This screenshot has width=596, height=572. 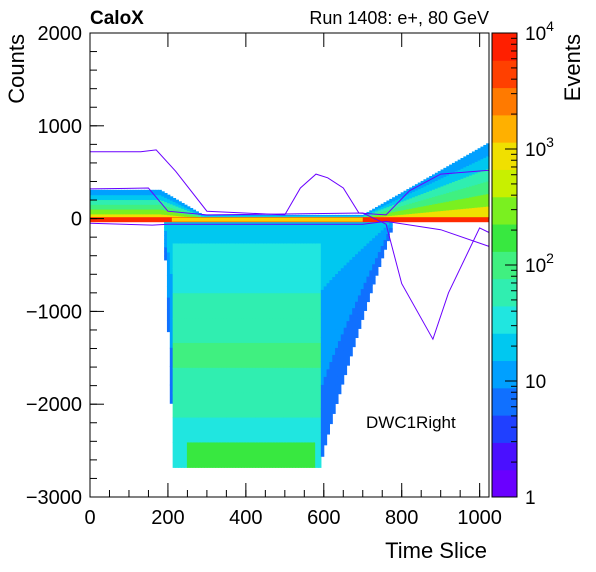 I want to click on colorbar-tick-label: 102, so click(x=539, y=263).